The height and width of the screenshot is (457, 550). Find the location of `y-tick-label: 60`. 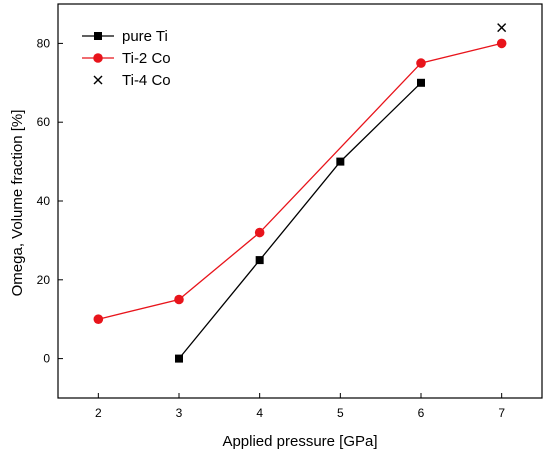

y-tick-label: 60 is located at coordinates (44, 122).